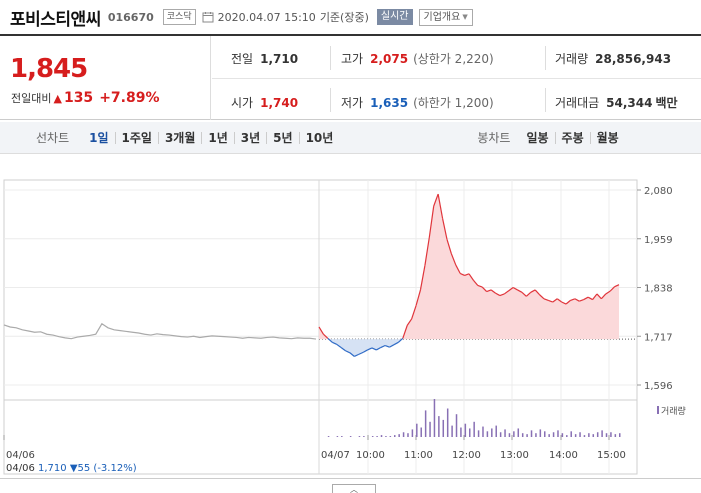 The width and height of the screenshot is (701, 493). What do you see at coordinates (453, 103) in the screenshot?
I see `lower-limit: (하한가 1,200)` at bounding box center [453, 103].